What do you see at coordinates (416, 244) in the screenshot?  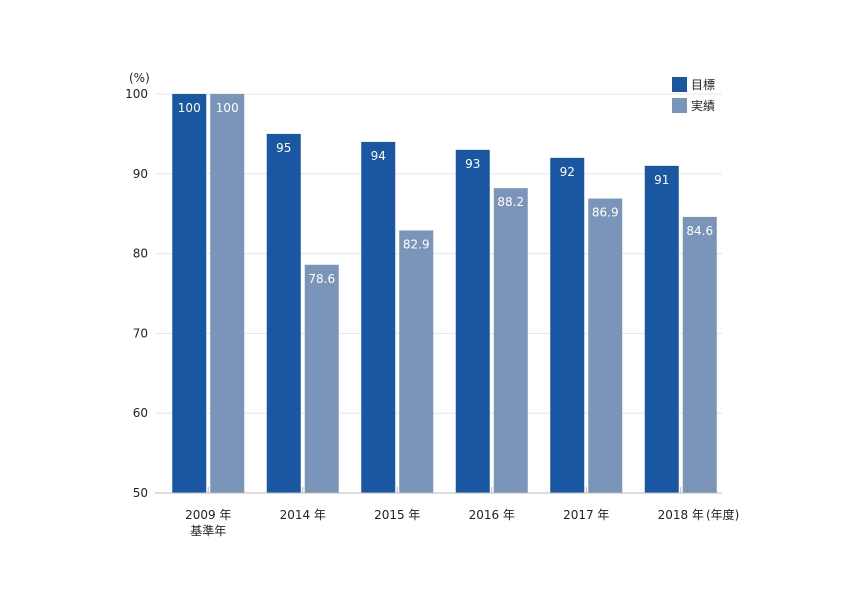 I see `bar-value-label: 82.9` at bounding box center [416, 244].